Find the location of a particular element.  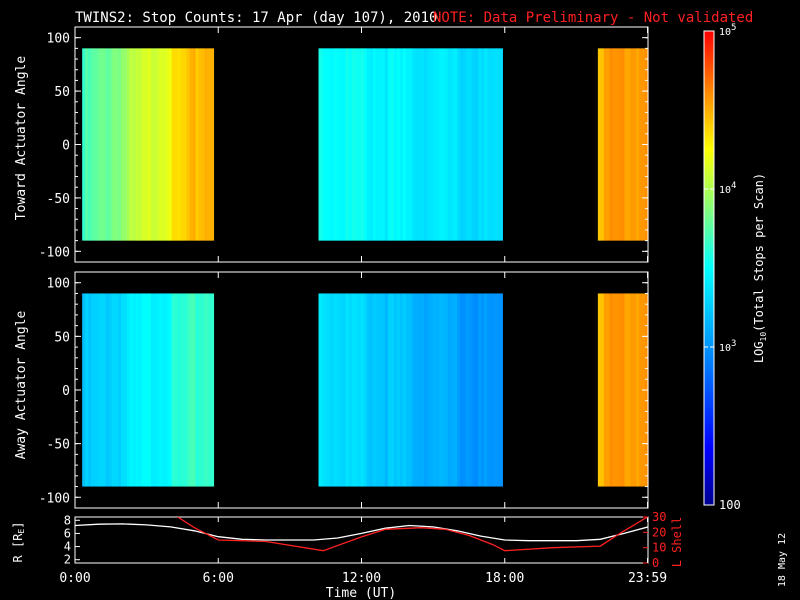

colorbar-label: LOG10(Total Stops per Scan) is located at coordinates (760, 268).